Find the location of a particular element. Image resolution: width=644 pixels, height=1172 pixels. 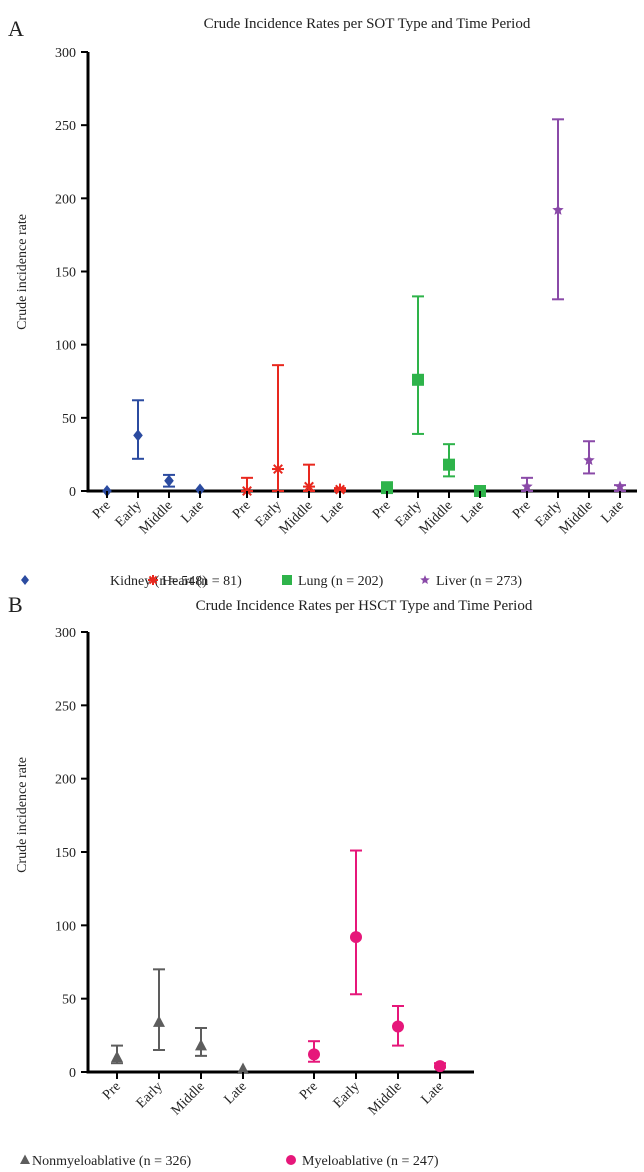

legend-item-nonmyeloablative: Nonmyeloablative (n = 326) is located at coordinates (105, 1161).